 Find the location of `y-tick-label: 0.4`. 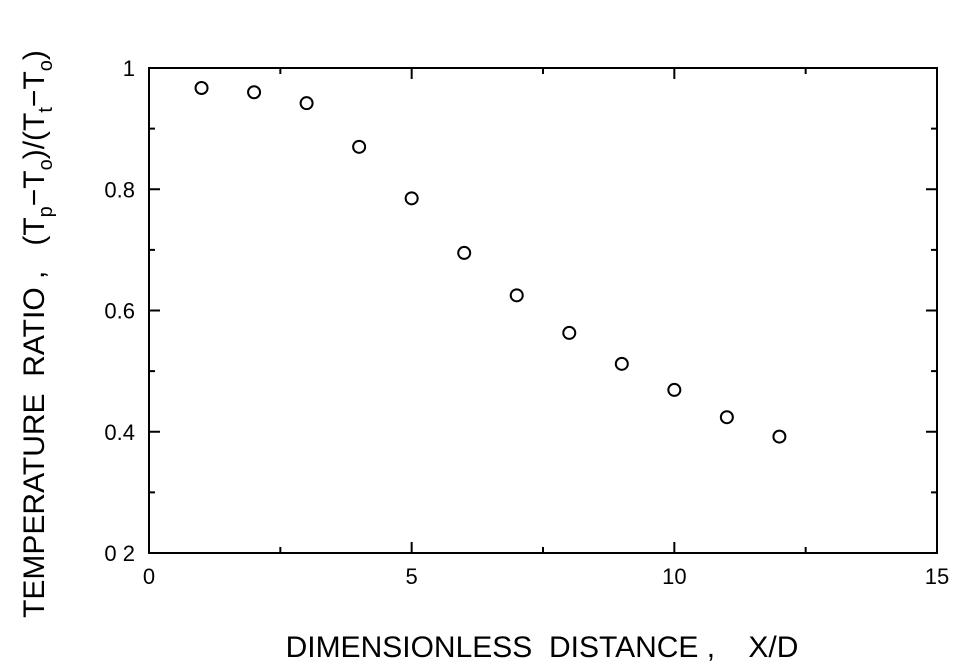

y-tick-label: 0.4 is located at coordinates (119, 432).